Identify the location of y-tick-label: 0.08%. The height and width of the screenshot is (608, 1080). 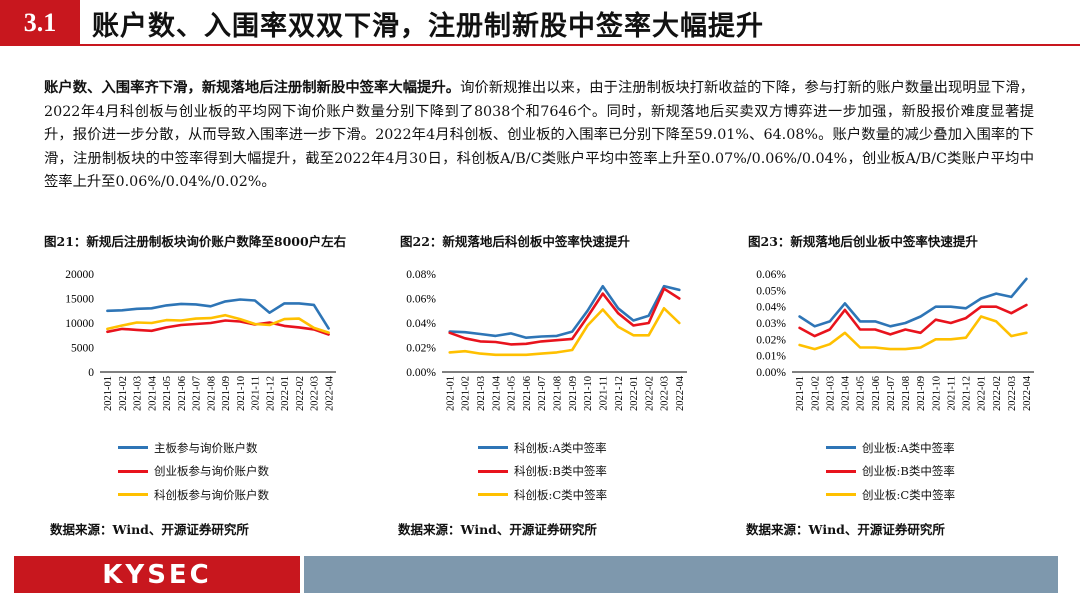
(421, 275).